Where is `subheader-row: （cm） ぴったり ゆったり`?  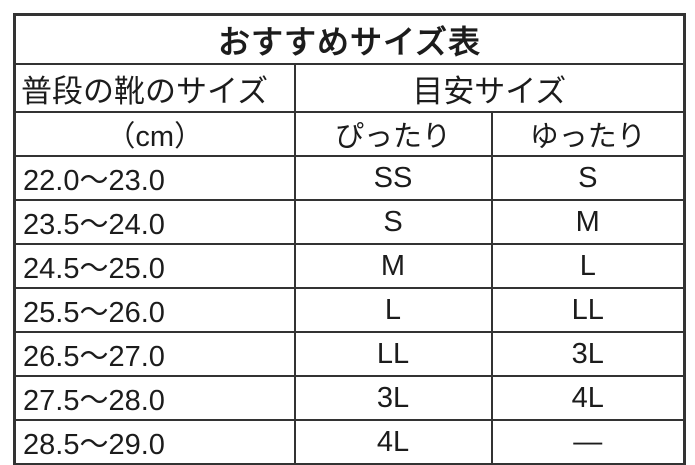
subheader-row: （cm） ぴったり ゆったり is located at coordinates (349, 134).